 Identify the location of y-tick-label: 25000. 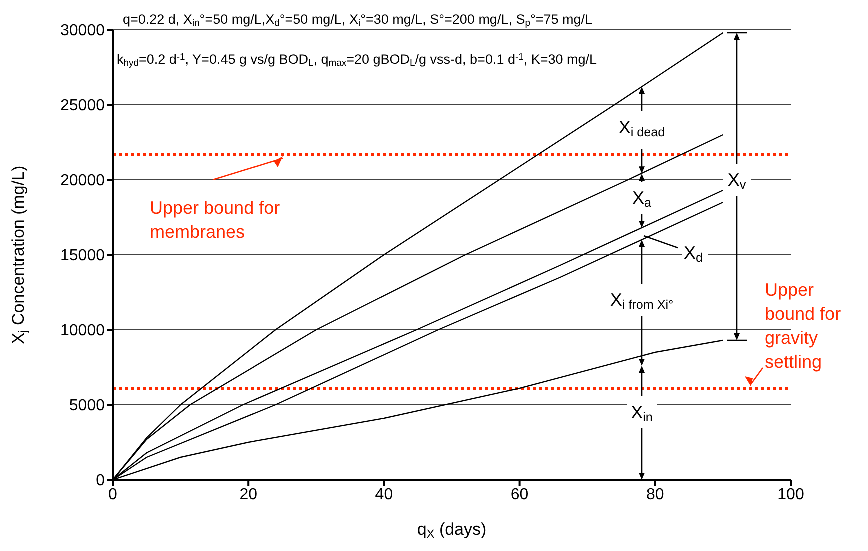
(83, 106).